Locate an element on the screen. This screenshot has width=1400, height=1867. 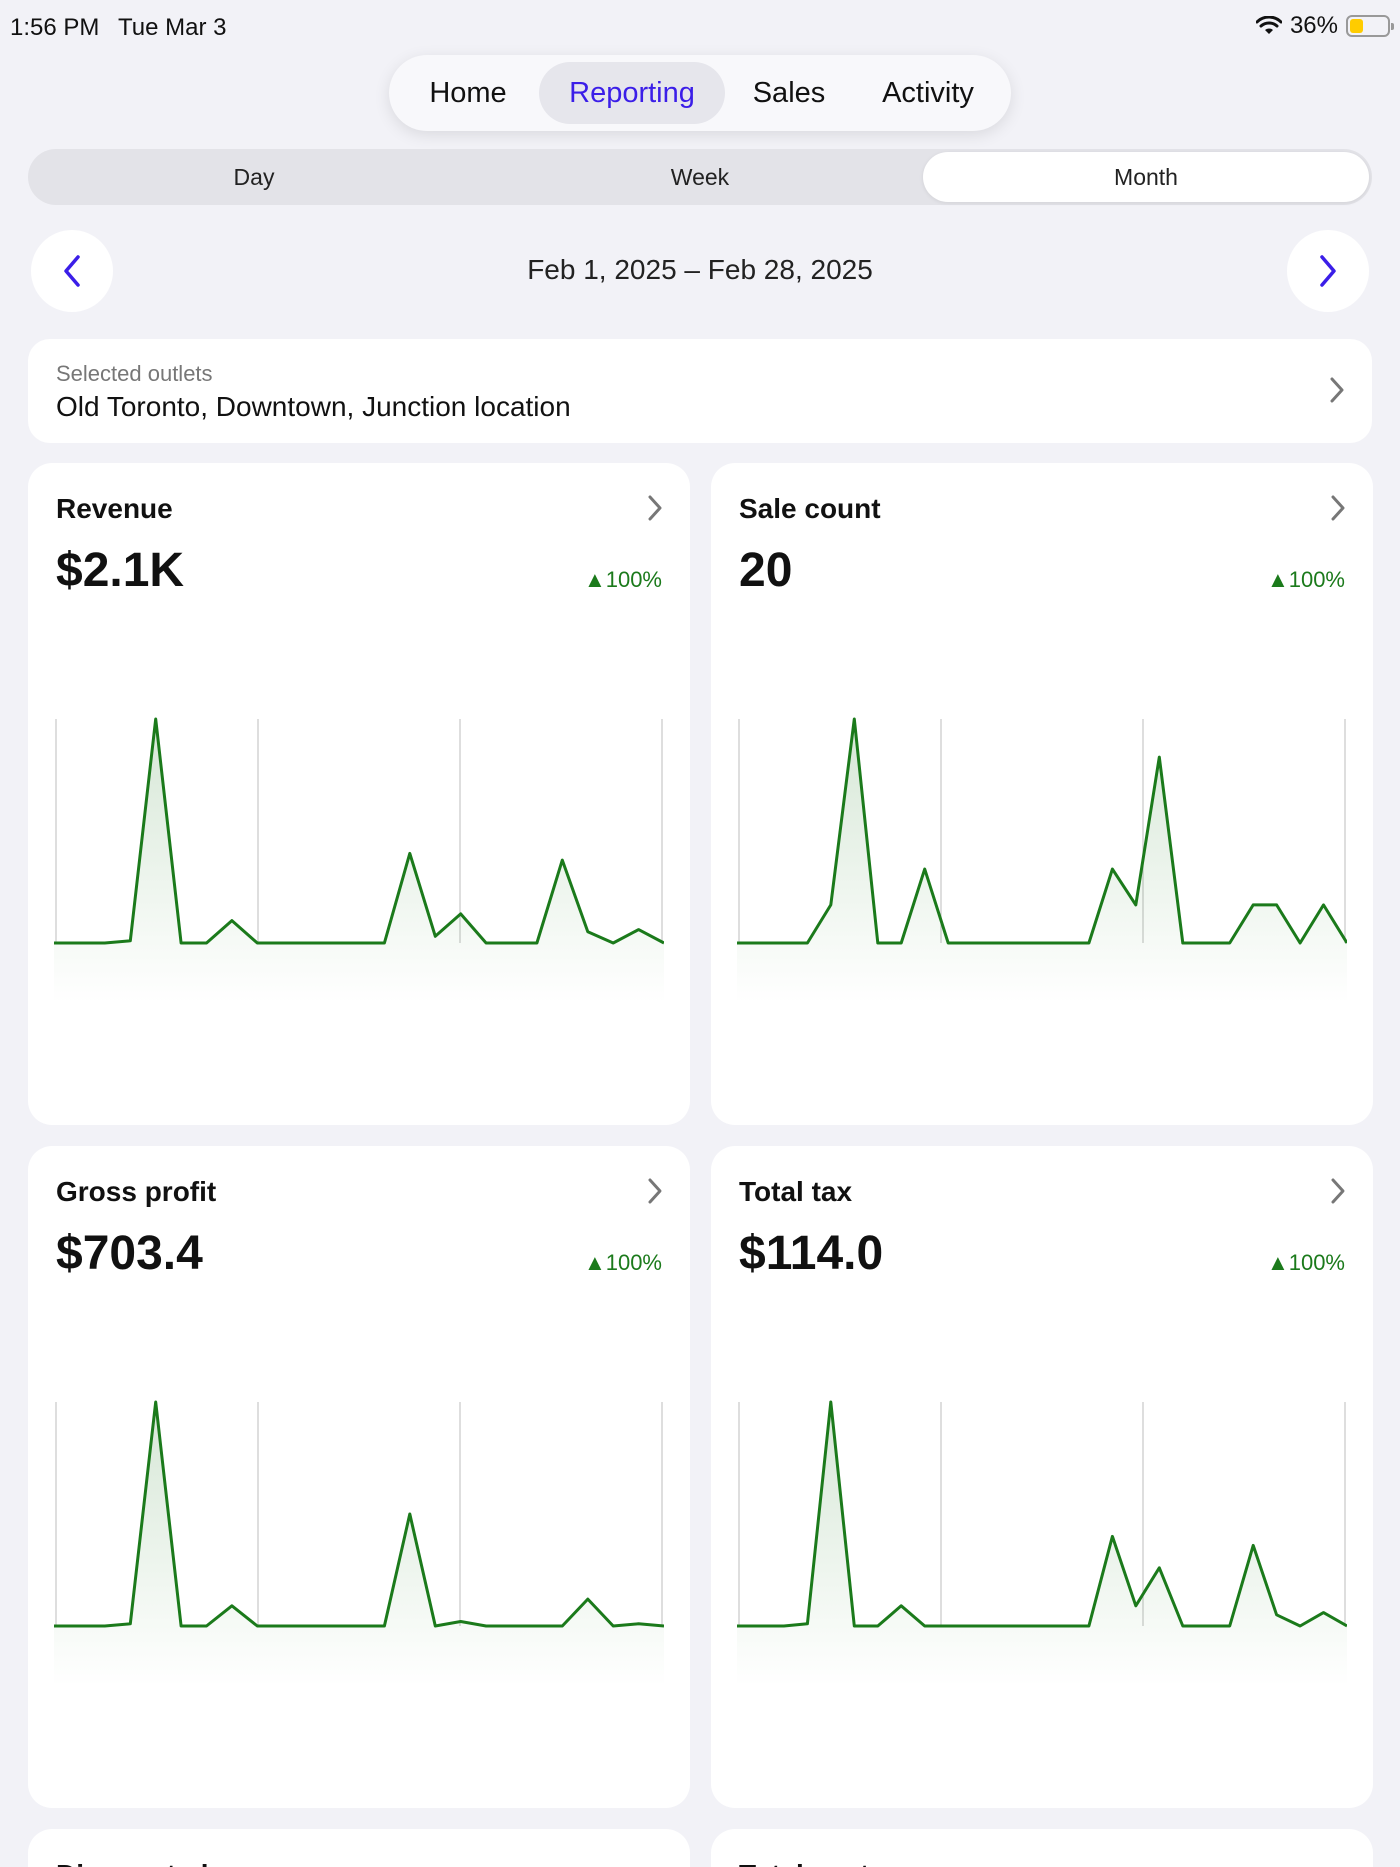
tab-reporting: Reporting is located at coordinates (632, 93).